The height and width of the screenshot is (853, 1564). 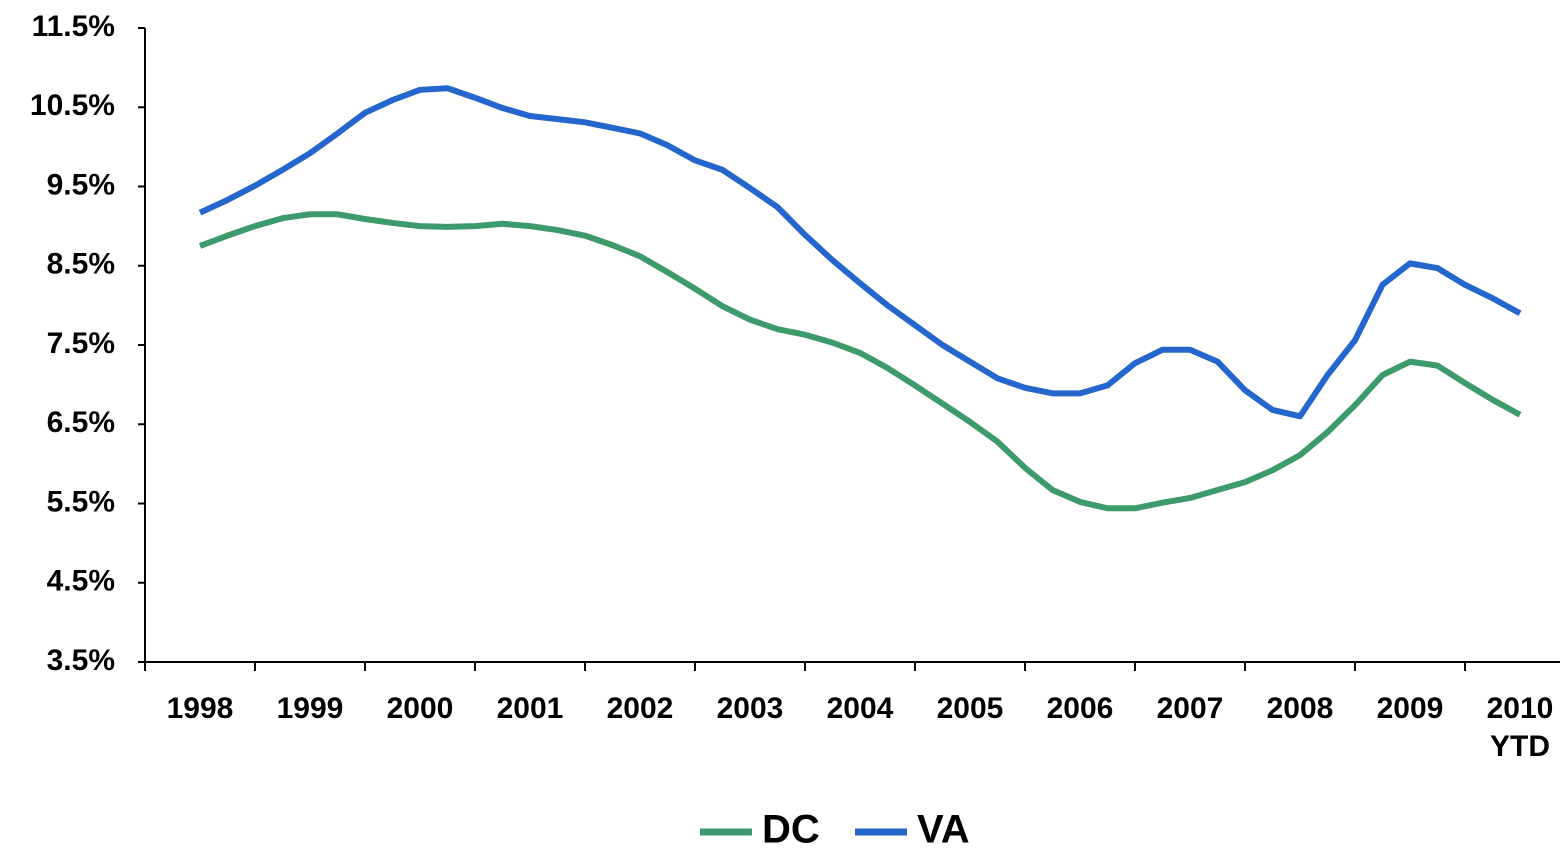 What do you see at coordinates (1300, 708) in the screenshot?
I see `x-tick-label: 2008` at bounding box center [1300, 708].